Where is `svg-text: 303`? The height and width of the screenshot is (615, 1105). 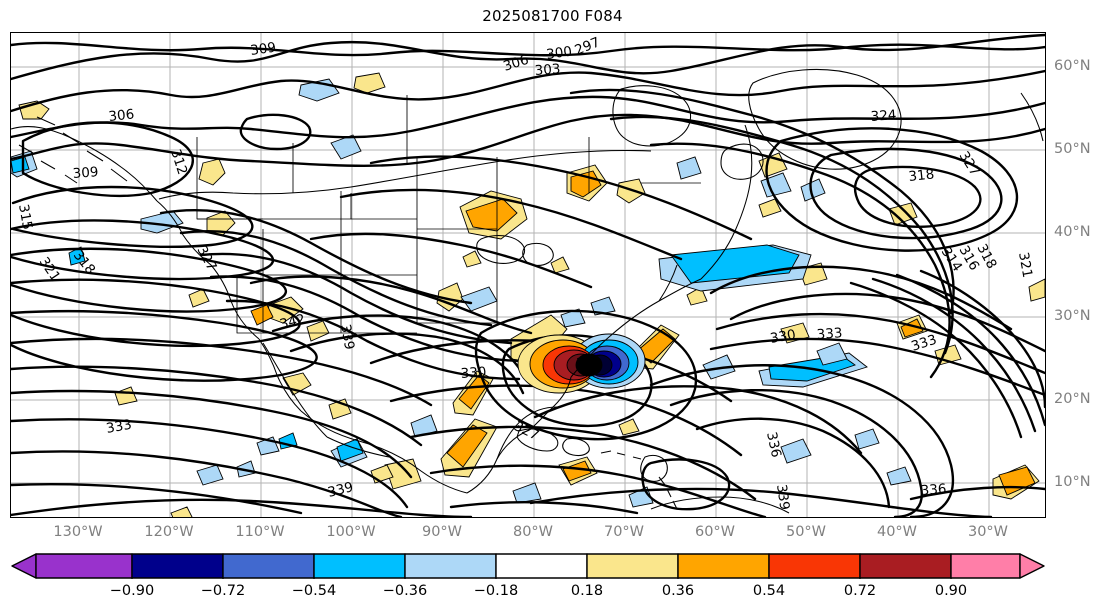 svg-text: 303 is located at coordinates (547, 70).